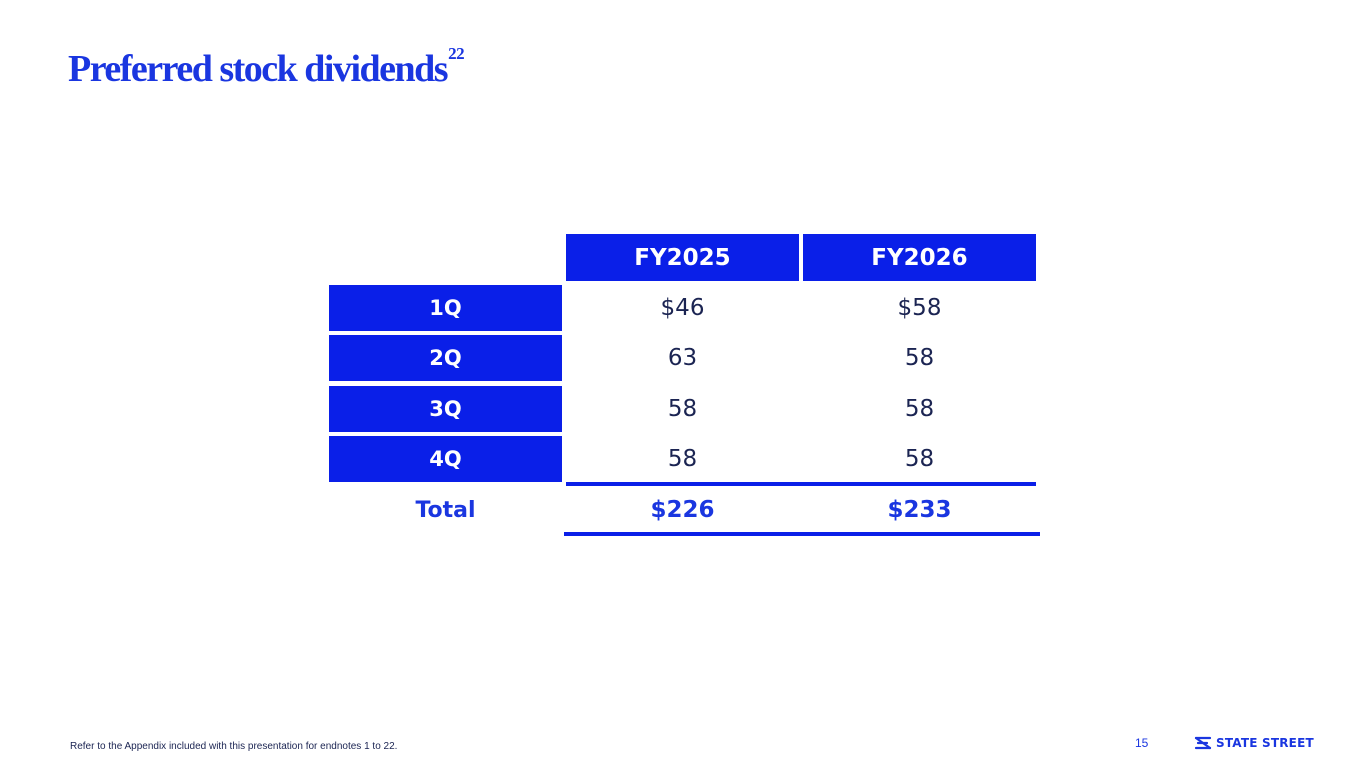 The height and width of the screenshot is (768, 1365). I want to click on total-top-rule, so click(801, 484).